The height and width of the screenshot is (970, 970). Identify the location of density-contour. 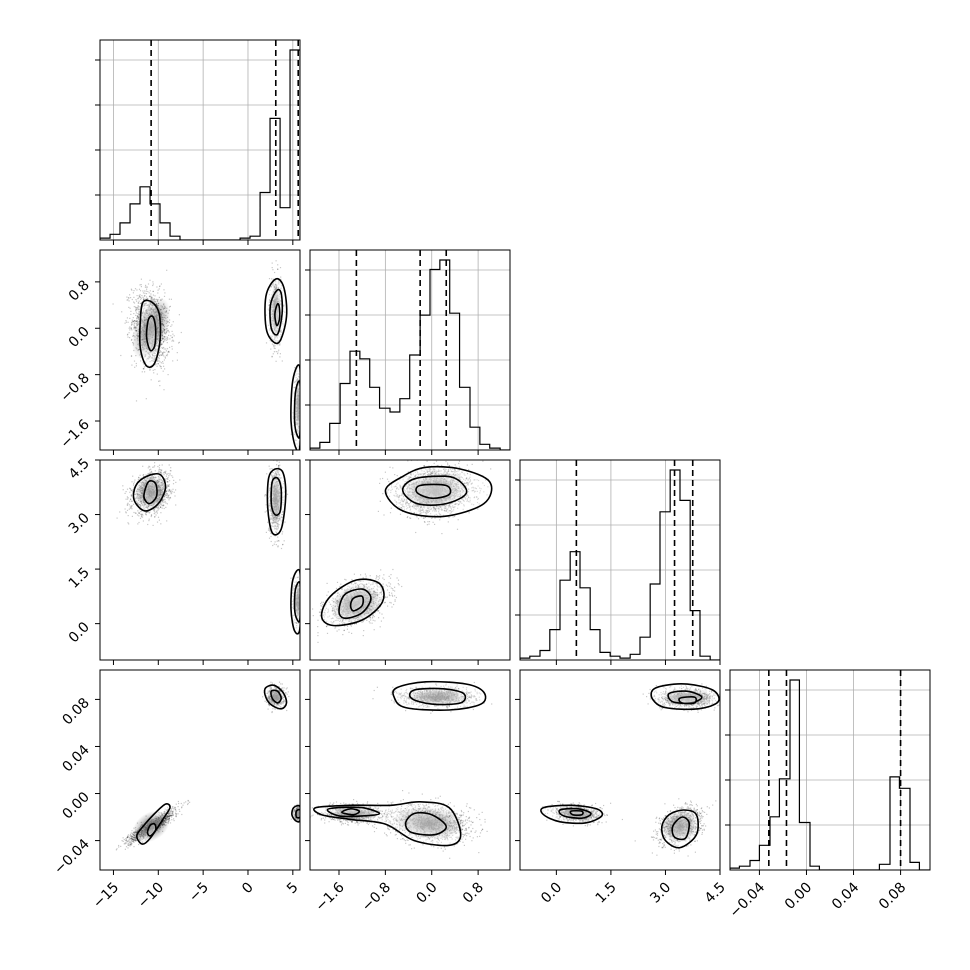
(151, 333).